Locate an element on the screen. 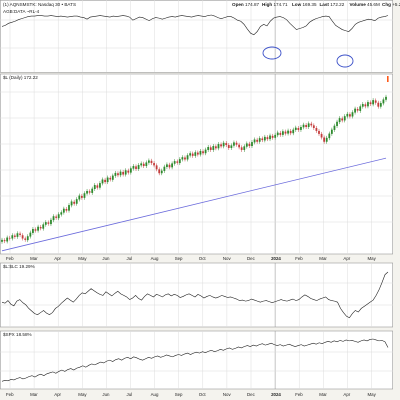  x-tick-label: May is located at coordinates (372, 394).